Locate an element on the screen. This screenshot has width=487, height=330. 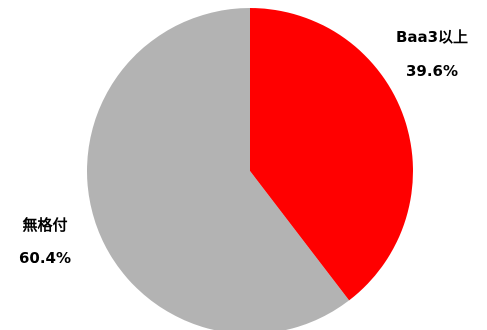
slice-percent-baa3: 39.6% is located at coordinates (432, 71).